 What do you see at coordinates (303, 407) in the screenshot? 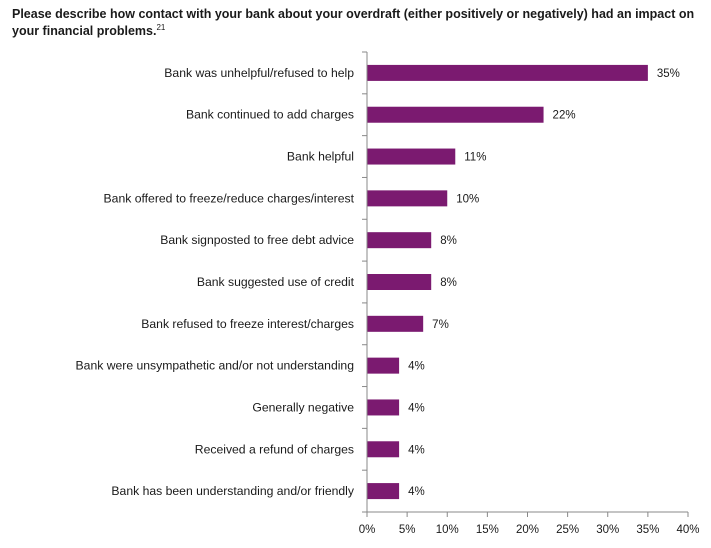
I see `category-label: Generally negative` at bounding box center [303, 407].